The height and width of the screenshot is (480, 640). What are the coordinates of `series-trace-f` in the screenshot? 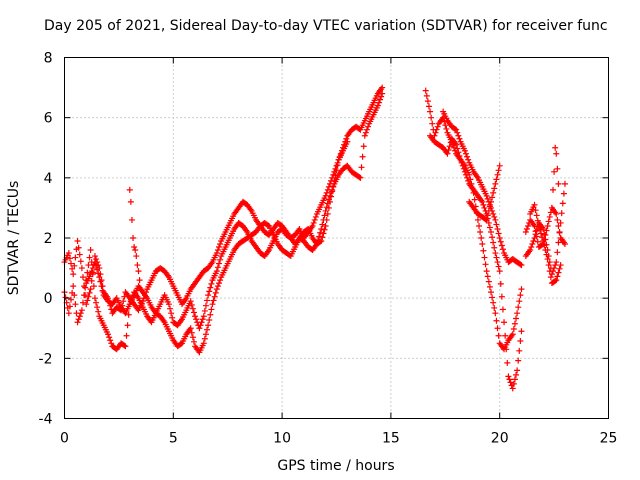 It's located at (482, 188).